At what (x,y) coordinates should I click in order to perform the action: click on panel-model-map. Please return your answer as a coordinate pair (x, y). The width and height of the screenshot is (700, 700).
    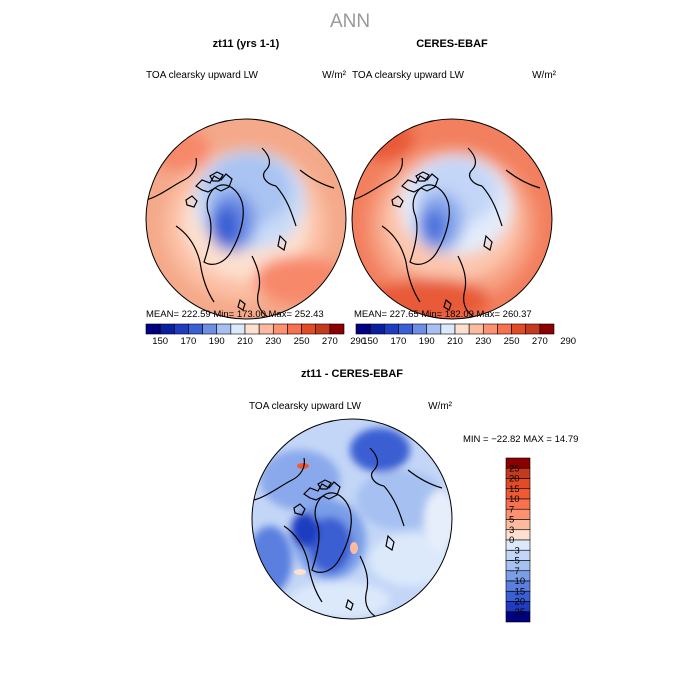
    Looking at the image, I should click on (246, 219).